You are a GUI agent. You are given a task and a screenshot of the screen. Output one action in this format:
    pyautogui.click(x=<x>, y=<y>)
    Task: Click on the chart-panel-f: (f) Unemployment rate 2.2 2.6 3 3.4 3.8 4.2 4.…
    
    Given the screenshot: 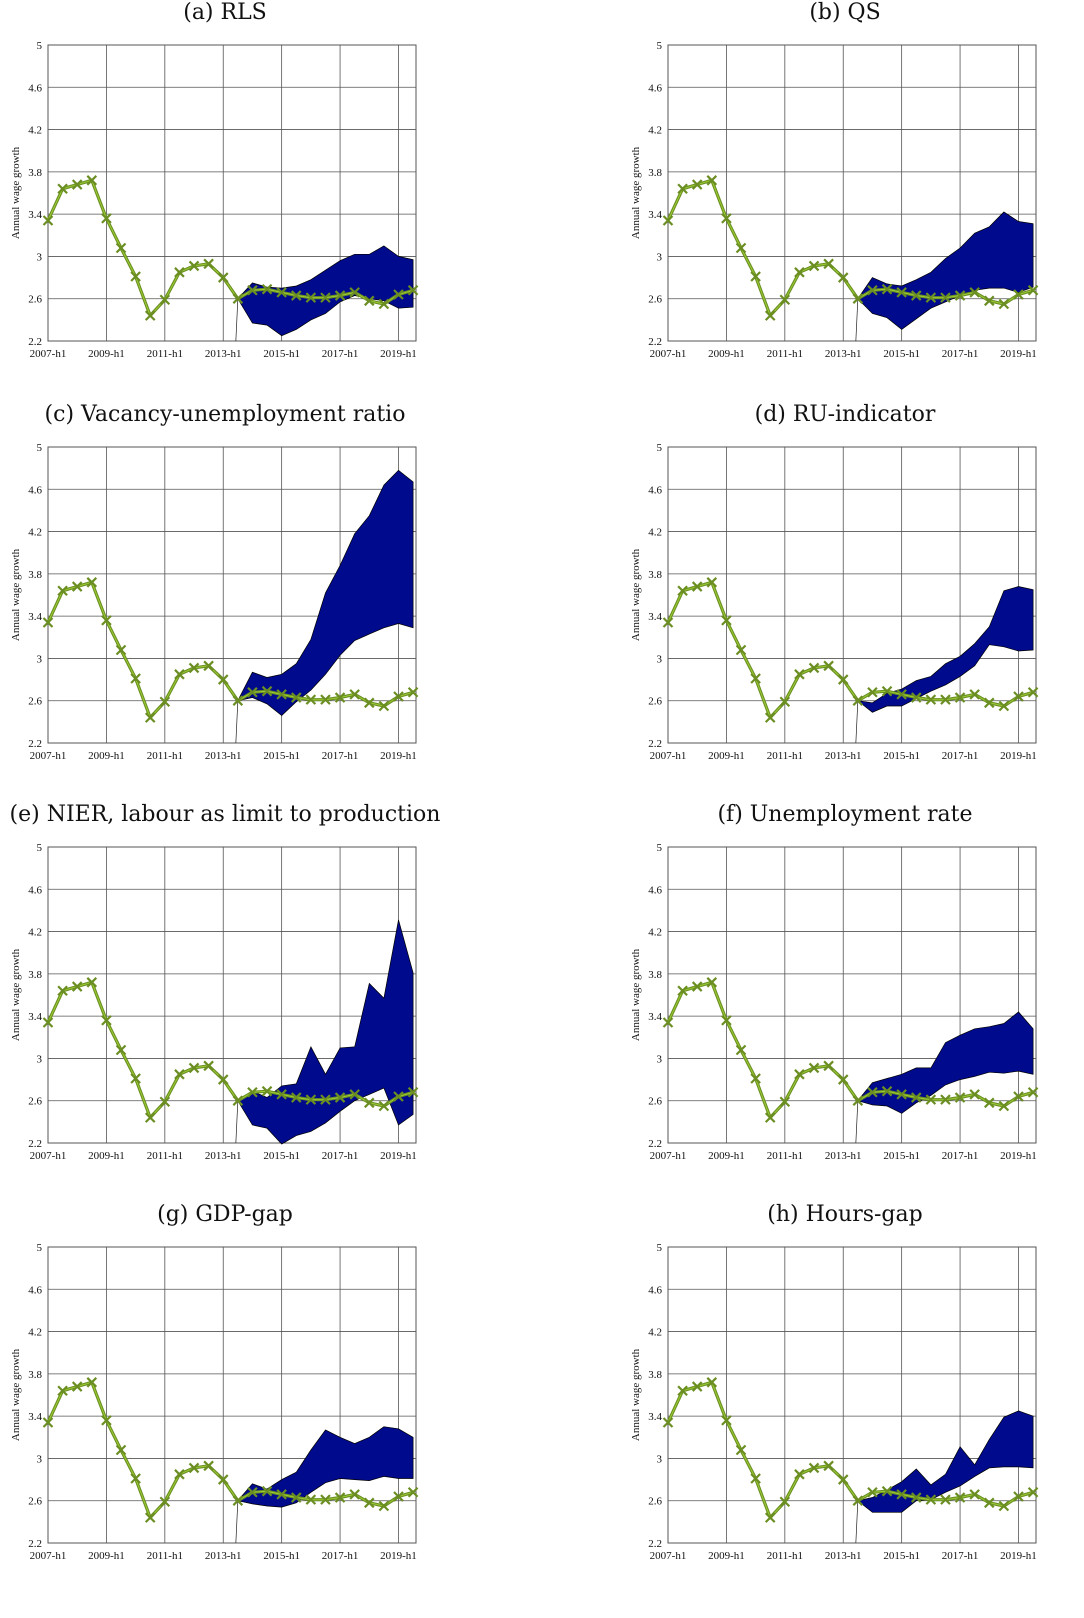 What is the action you would take?
    pyautogui.click(x=845, y=997)
    